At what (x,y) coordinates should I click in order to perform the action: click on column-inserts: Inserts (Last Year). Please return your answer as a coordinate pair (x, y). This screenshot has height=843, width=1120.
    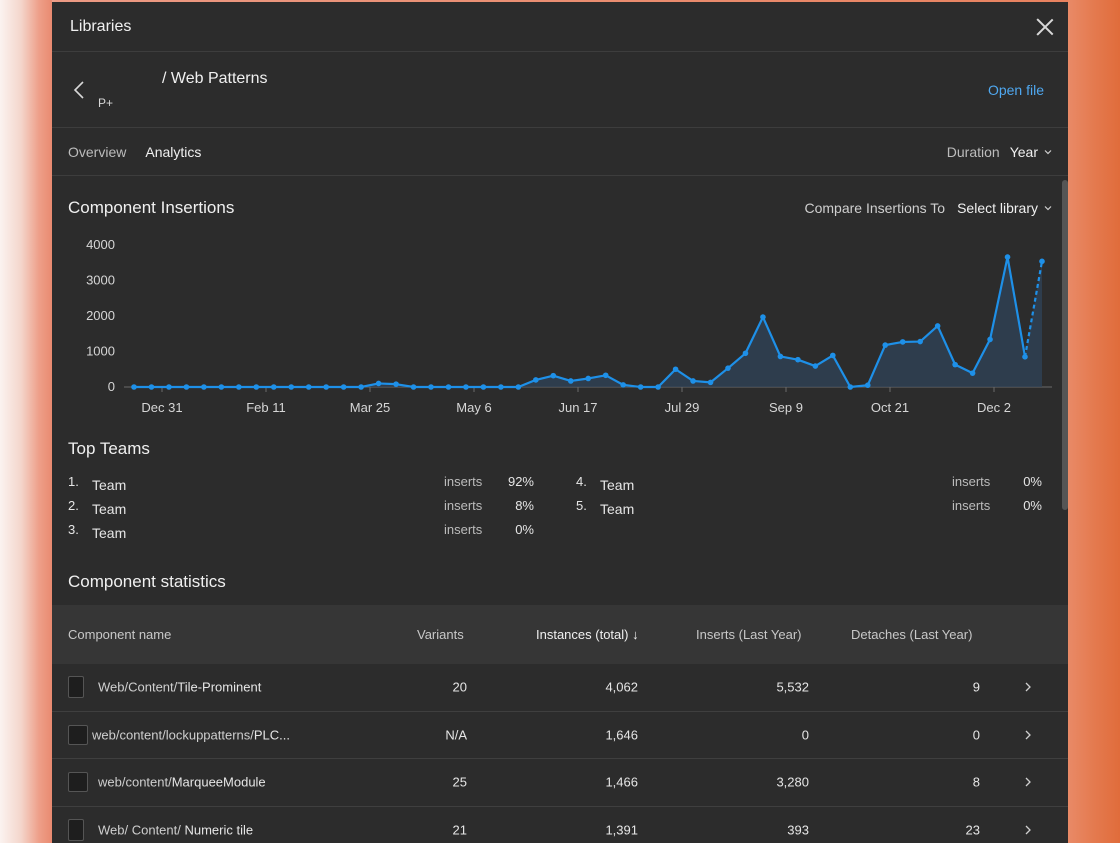
    Looking at the image, I should click on (749, 634).